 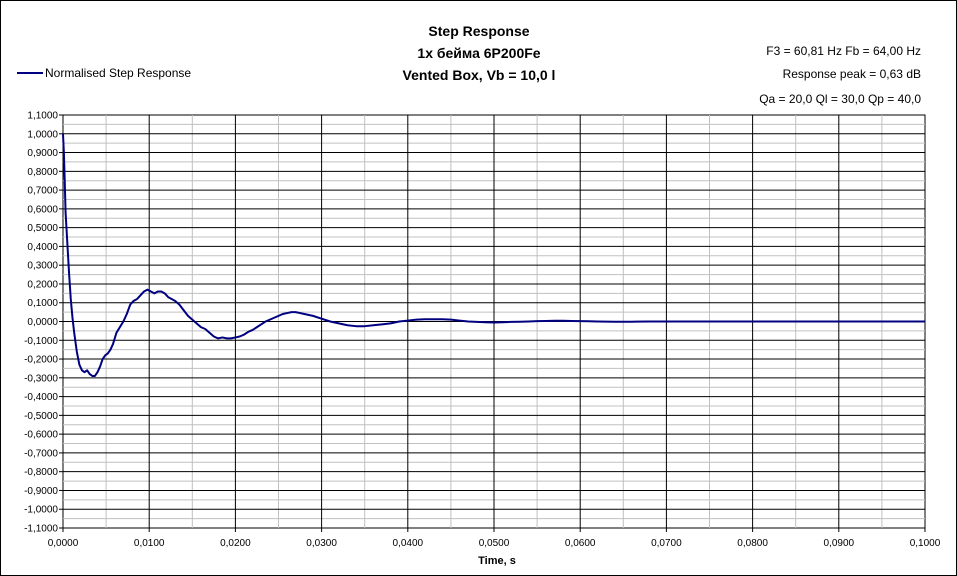 I want to click on chart-title-line-1: Step Response, so click(x=478, y=31).